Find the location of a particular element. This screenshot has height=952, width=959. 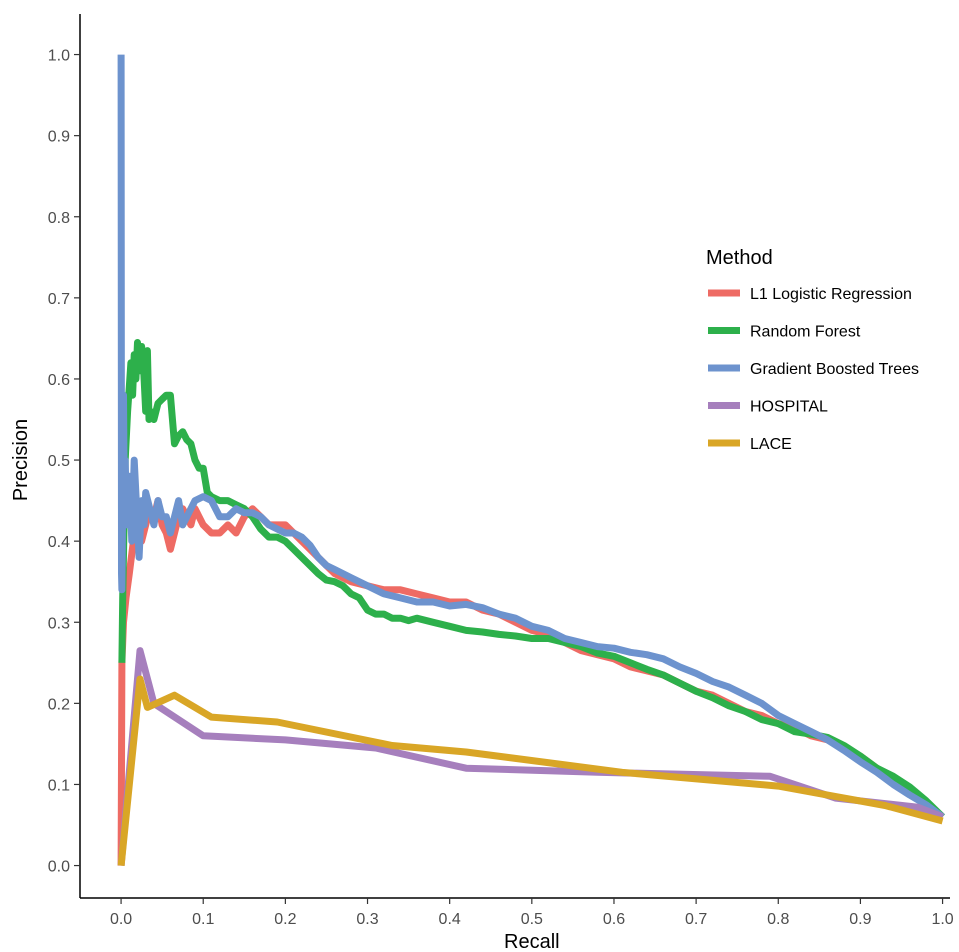

x-axis-ticks: 0.0 0.1 0.2 0.3 0.4 0.5 0.6 0.7 0.8 0.9 1.0 is located at coordinates (532, 913).